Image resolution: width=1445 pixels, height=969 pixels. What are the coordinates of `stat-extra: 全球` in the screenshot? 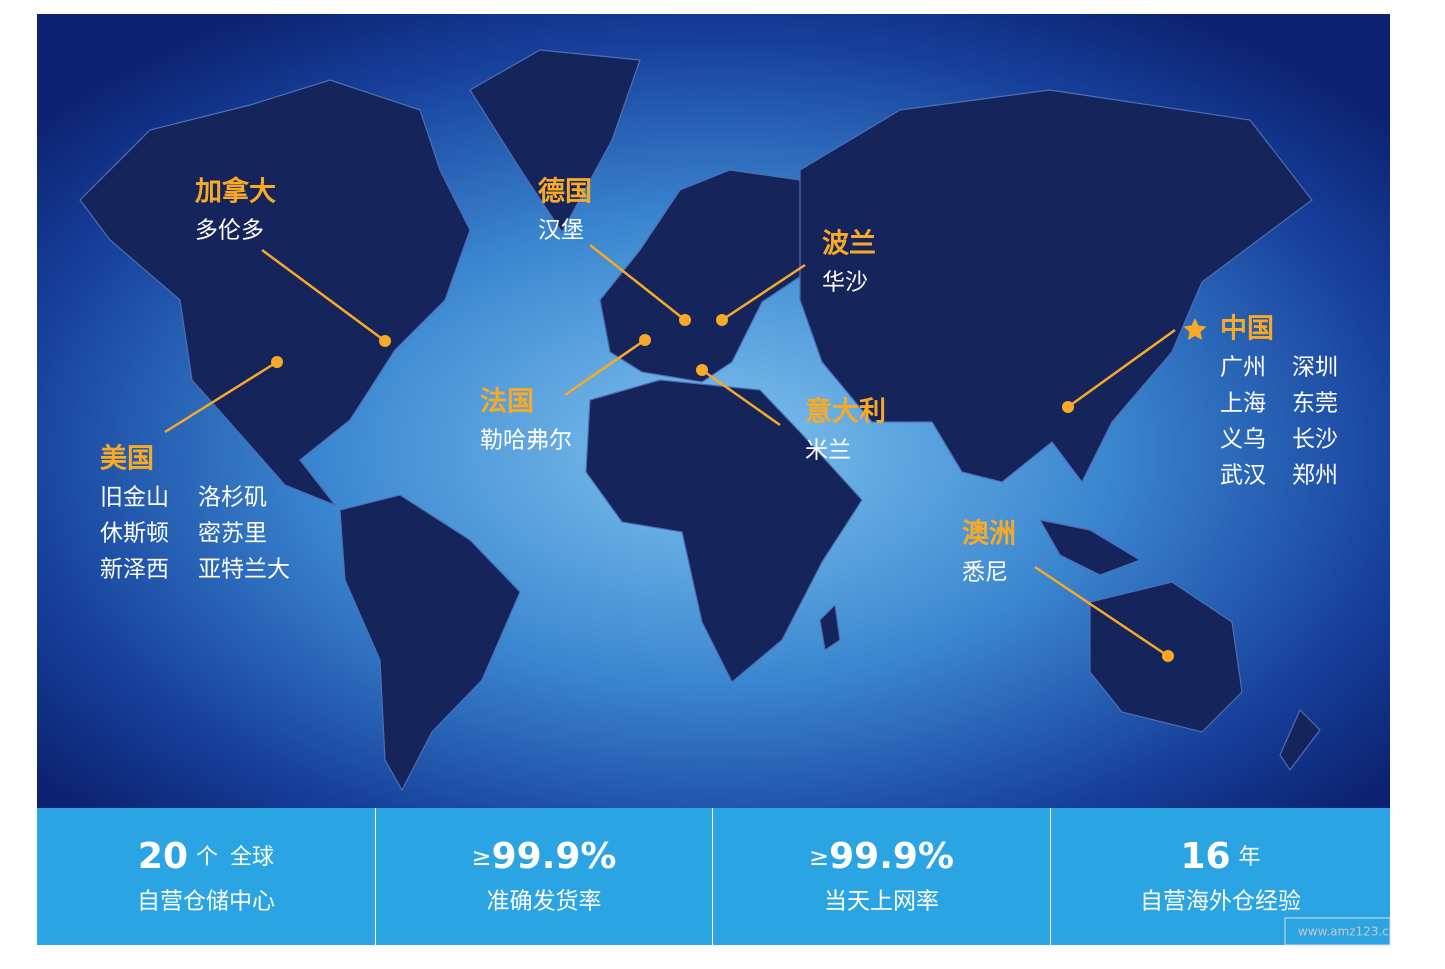 It's located at (252, 857).